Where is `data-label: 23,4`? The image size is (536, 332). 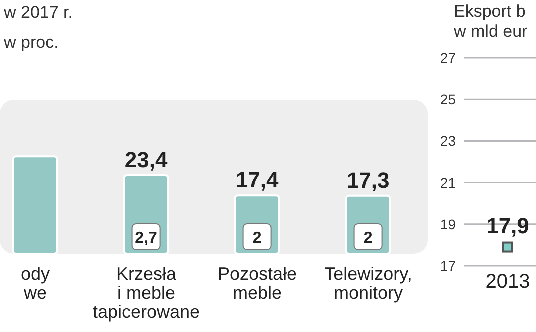
data-label: 23,4 is located at coordinates (146, 159).